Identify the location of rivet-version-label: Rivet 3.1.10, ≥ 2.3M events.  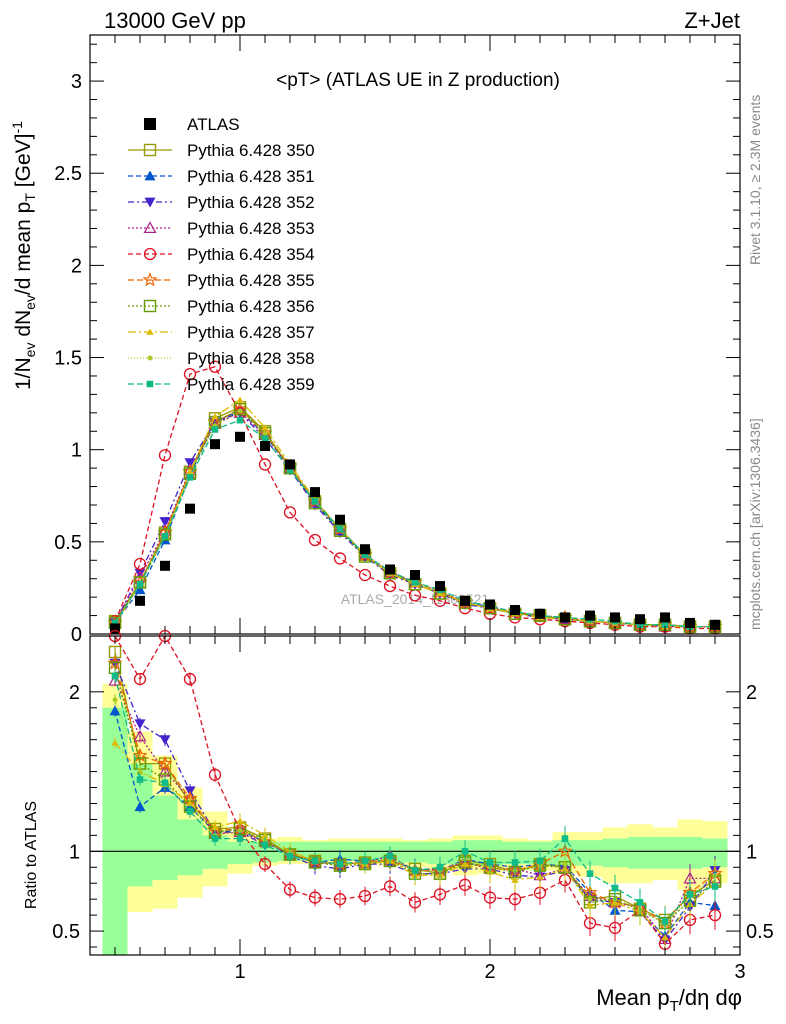
(755, 180).